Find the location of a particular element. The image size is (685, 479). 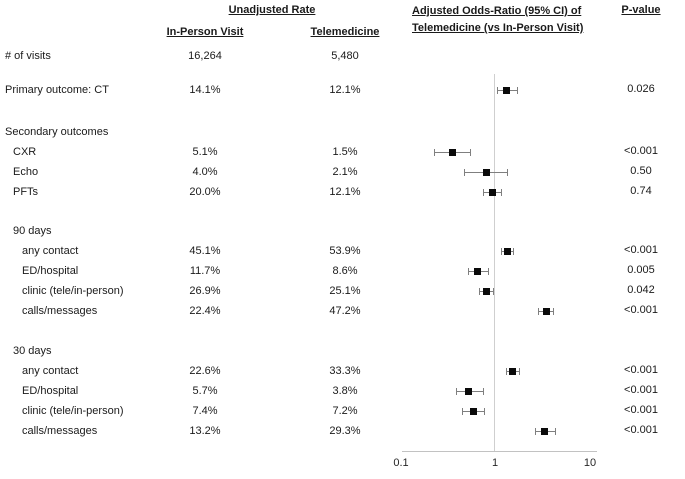

table-row: clinic (tele/in-person) 26.9% 25.1% is located at coordinates (199, 291).